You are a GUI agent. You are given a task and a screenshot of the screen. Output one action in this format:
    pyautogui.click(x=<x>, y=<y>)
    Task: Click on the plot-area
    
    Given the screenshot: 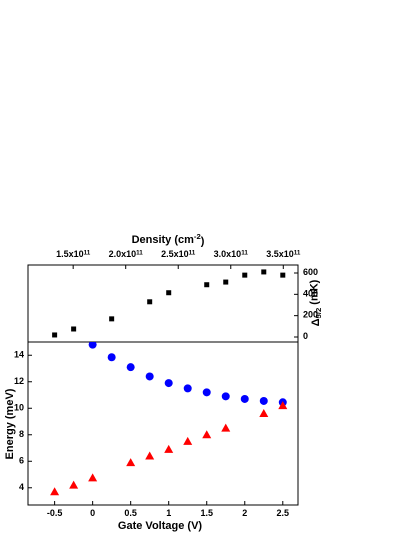 What is the action you would take?
    pyautogui.click(x=169, y=303)
    